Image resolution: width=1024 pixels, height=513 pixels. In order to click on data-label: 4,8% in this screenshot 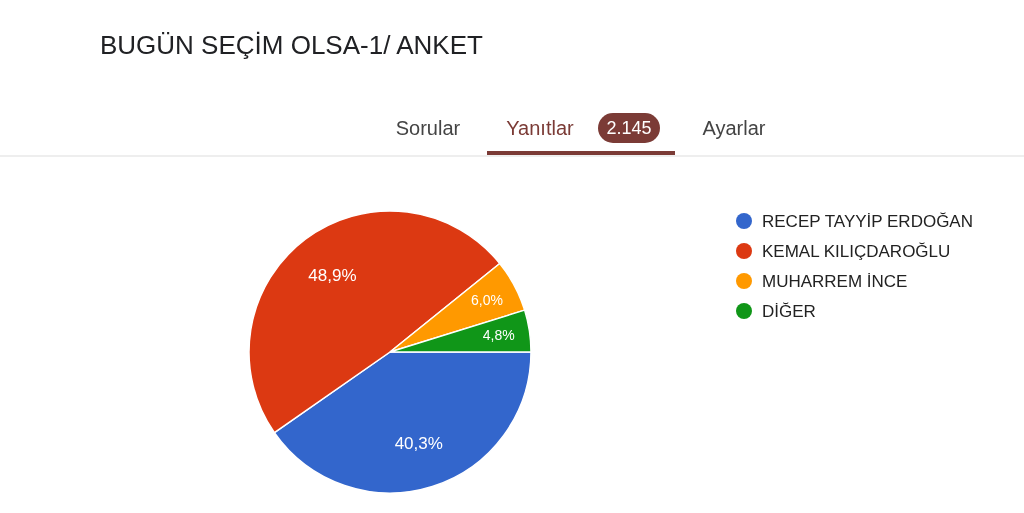, I will do `click(498, 335)`.